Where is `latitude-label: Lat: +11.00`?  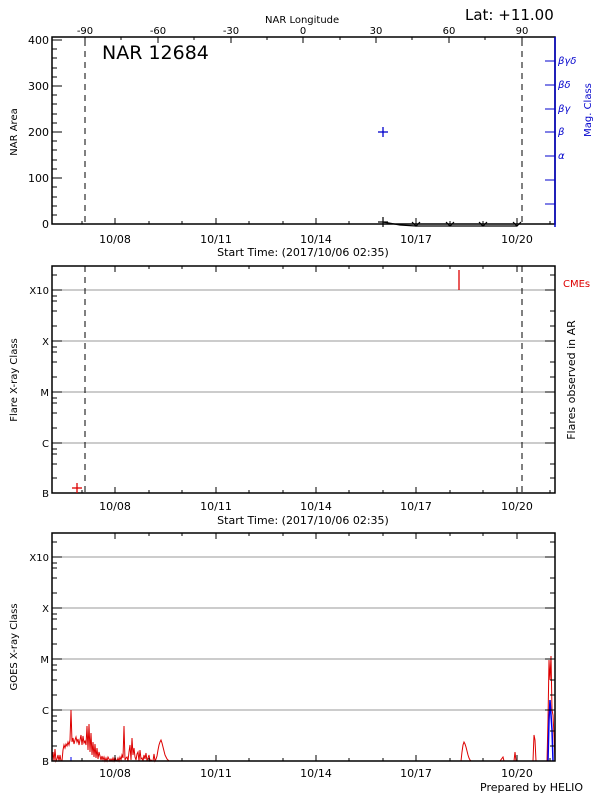 latitude-label: Lat: +11.00 is located at coordinates (509, 15).